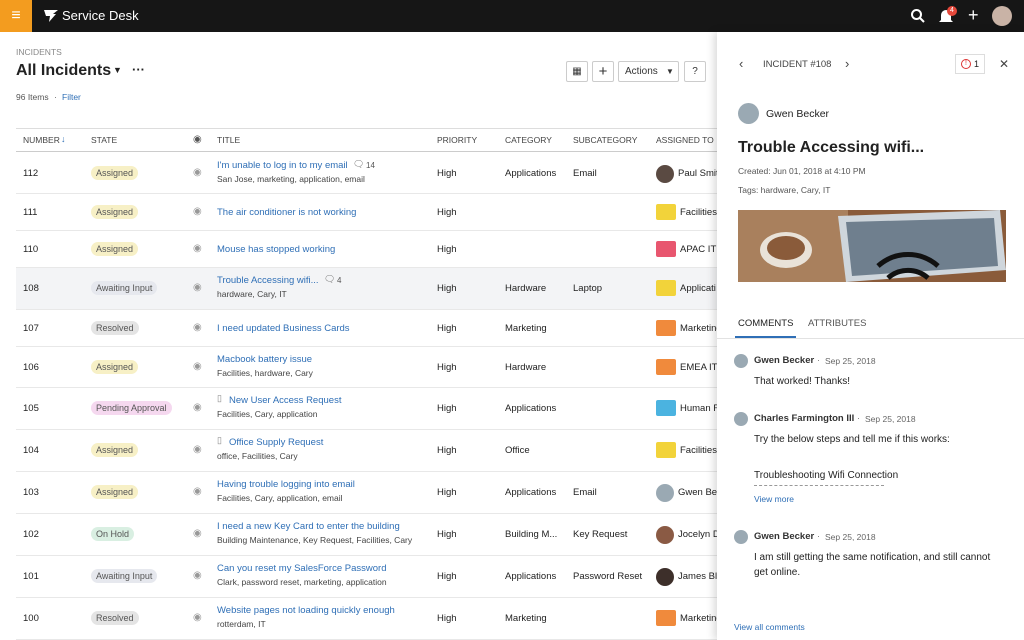  Describe the element at coordinates (283, 328) in the screenshot. I see `incident-title: I need updated Business Cards` at that location.